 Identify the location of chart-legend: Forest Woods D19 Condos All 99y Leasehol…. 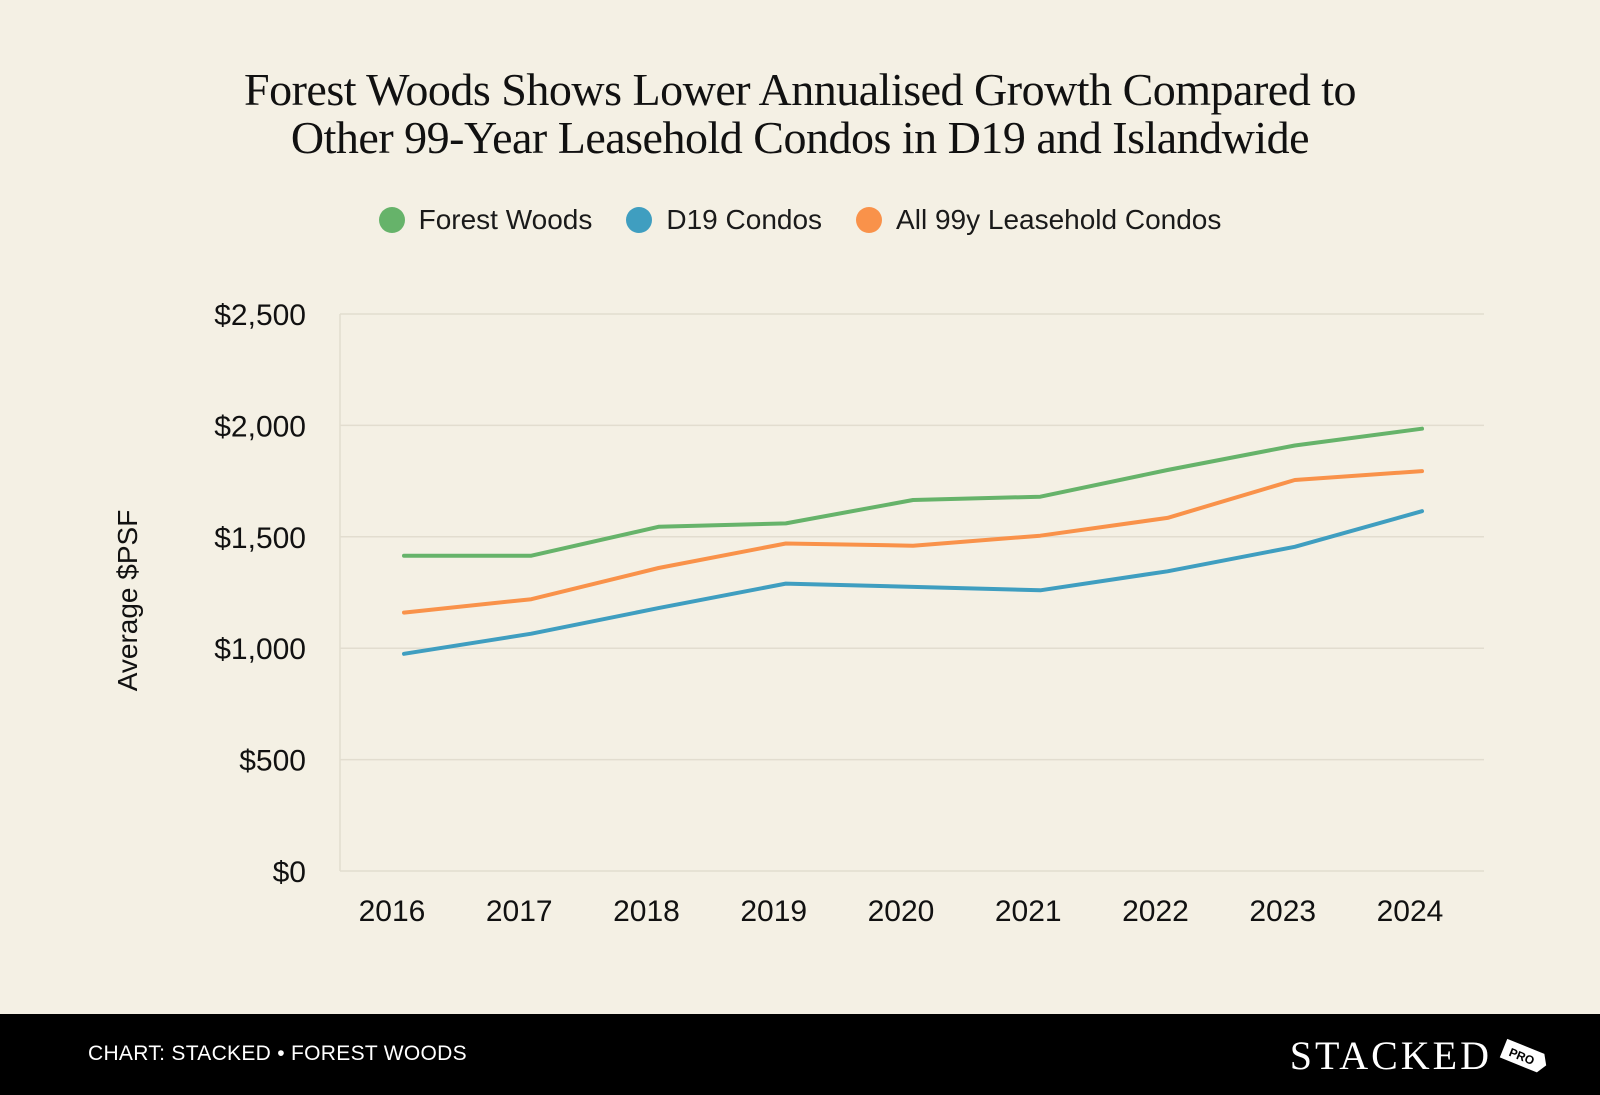
(800, 220).